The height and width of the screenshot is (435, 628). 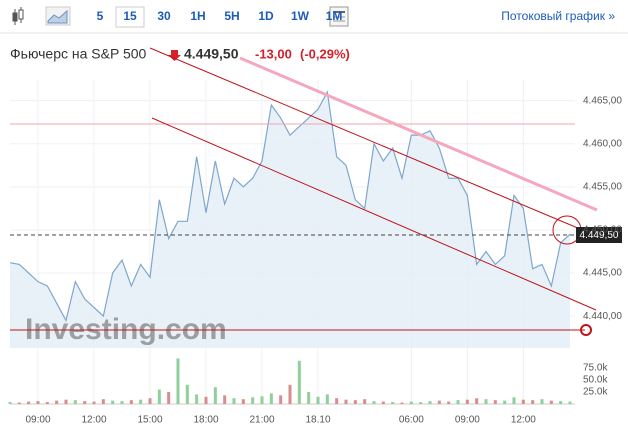 What do you see at coordinates (325, 53) in the screenshot?
I see `change-percent: (-0,29%)` at bounding box center [325, 53].